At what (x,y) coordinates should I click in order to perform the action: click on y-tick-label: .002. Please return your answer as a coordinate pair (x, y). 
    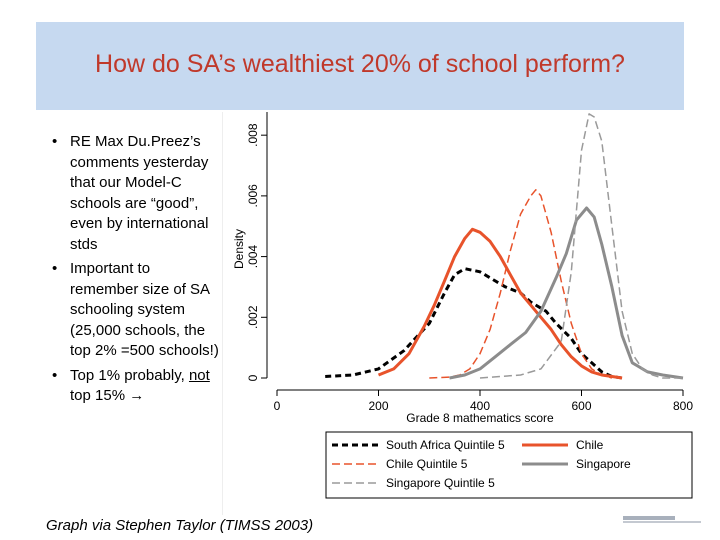
    Looking at the image, I should click on (253, 317).